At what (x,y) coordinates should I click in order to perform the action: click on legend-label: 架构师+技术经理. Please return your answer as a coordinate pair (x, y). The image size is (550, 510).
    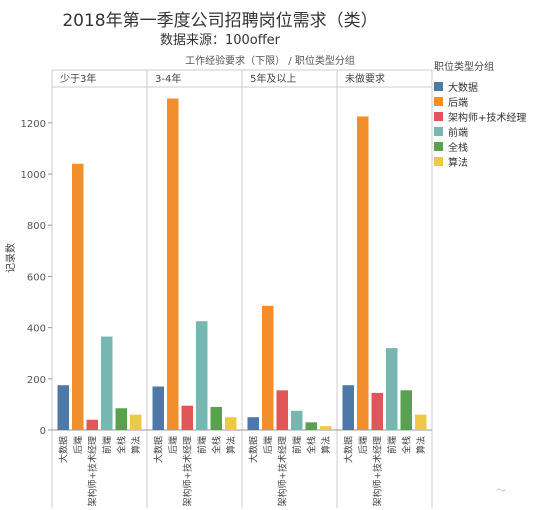
    Looking at the image, I should click on (487, 118).